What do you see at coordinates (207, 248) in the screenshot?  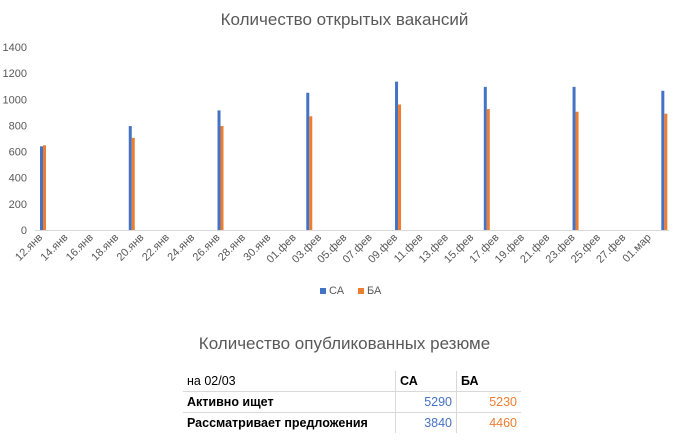 I see `x-tick-label: 26.янв` at bounding box center [207, 248].